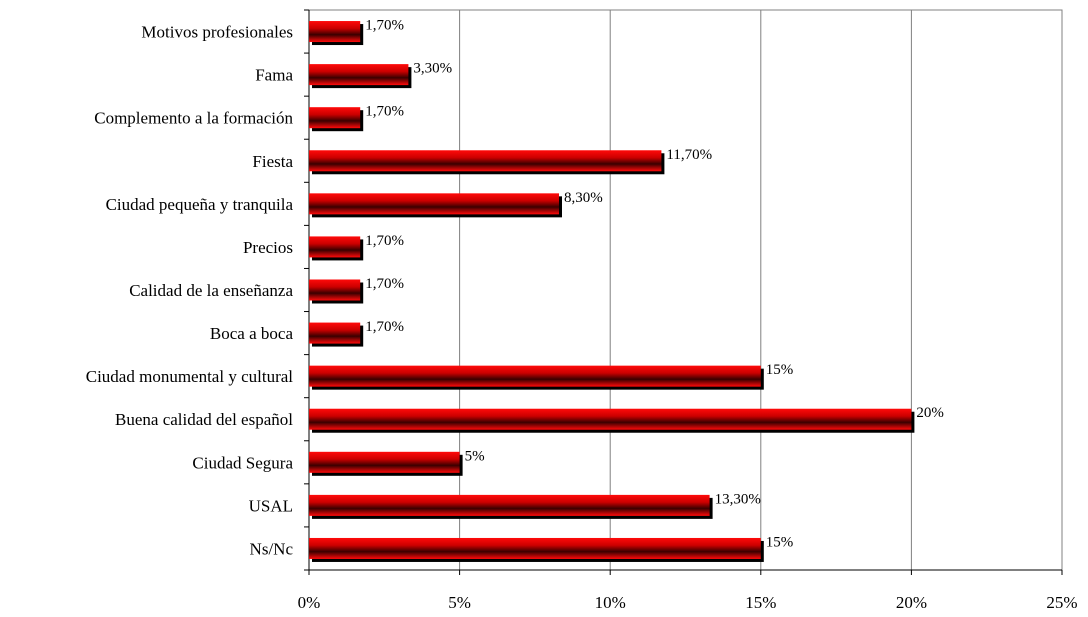  I want to click on category-label: Ciudad pequeña y tranquila, so click(200, 204).